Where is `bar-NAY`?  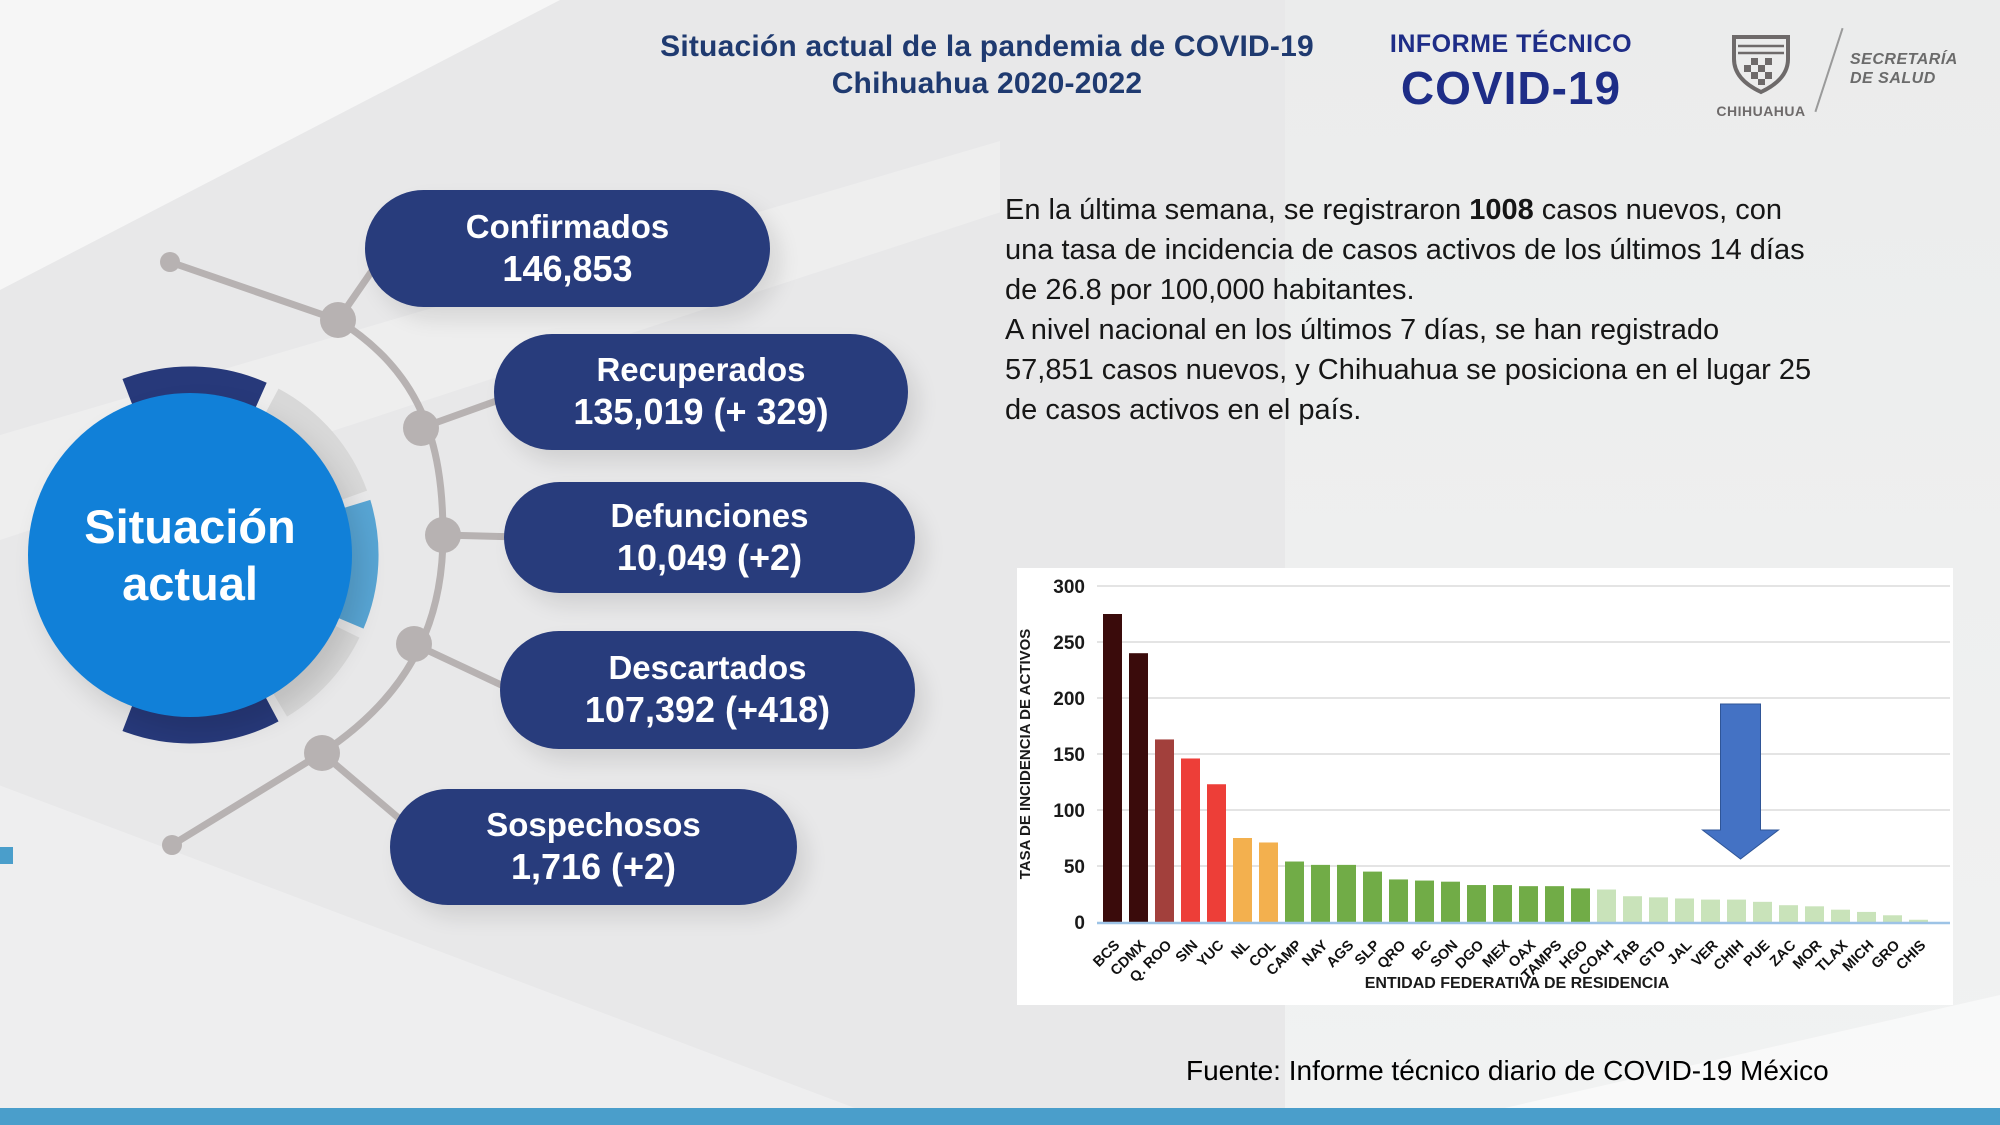 bar-NAY is located at coordinates (1320, 893).